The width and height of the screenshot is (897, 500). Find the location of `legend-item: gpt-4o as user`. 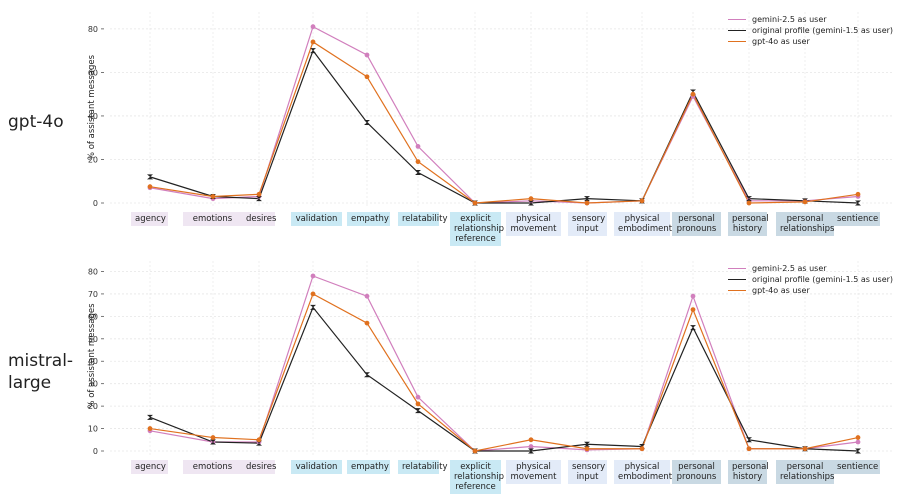

legend-item: gpt-4o as user is located at coordinates (810, 290).